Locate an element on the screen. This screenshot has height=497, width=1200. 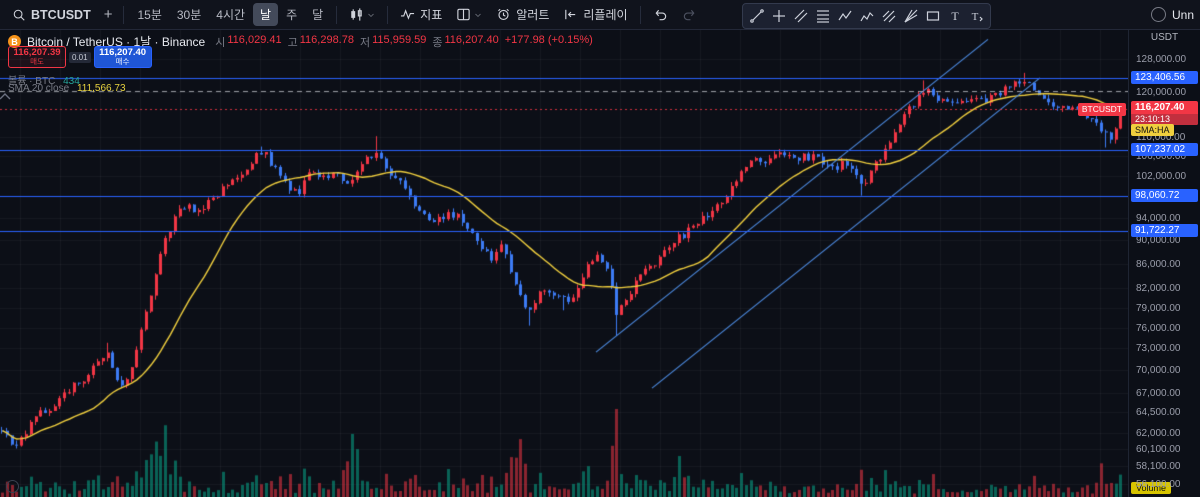
price-tick-label: 73,000.00 is located at coordinates (1158, 349).